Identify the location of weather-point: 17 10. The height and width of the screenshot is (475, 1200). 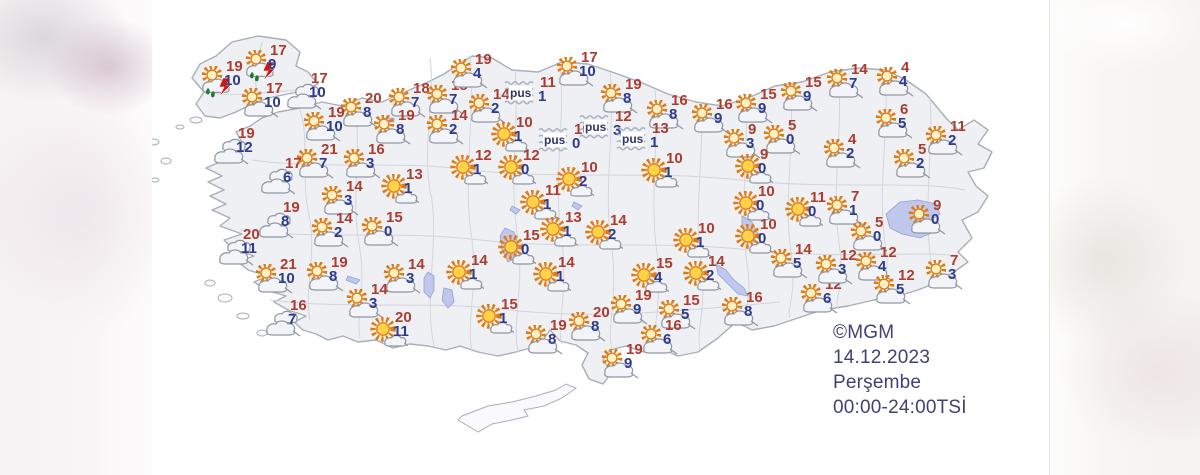
(576, 68).